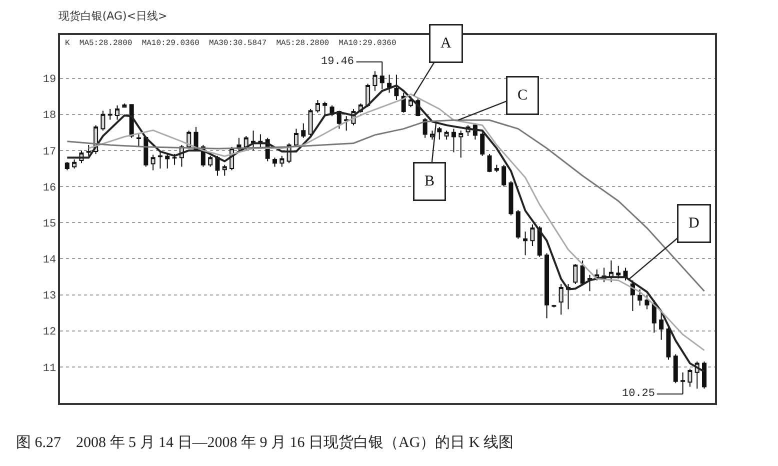 The width and height of the screenshot is (778, 466). What do you see at coordinates (429, 182) in the screenshot?
I see `annotation: B` at bounding box center [429, 182].